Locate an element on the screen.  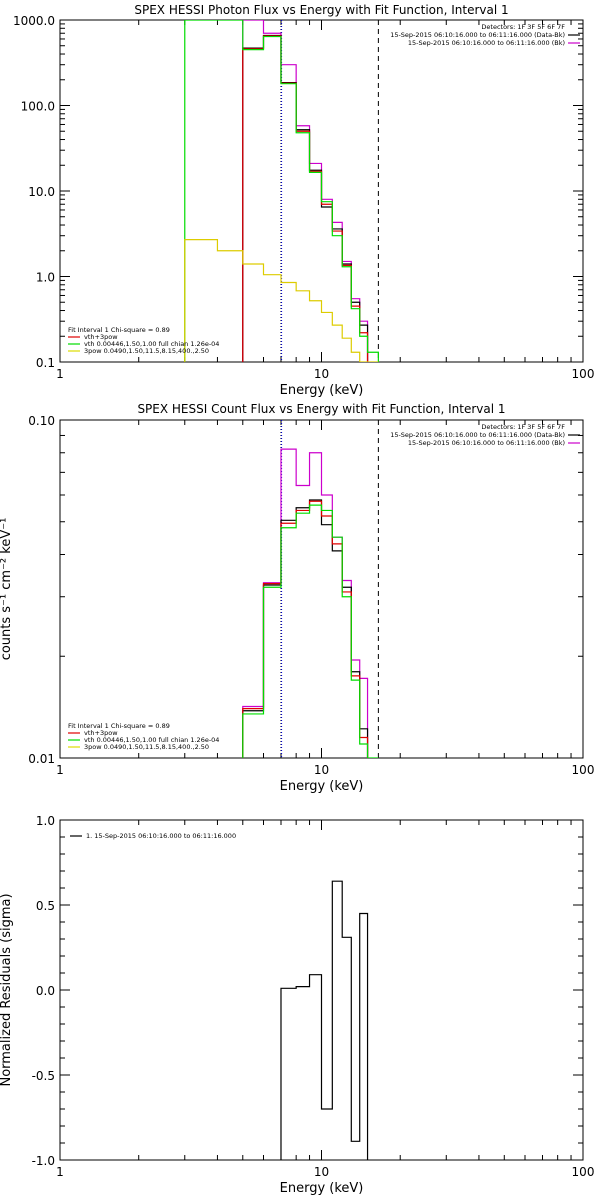
y-tick-label: -1.0 is located at coordinates (43, 1161).